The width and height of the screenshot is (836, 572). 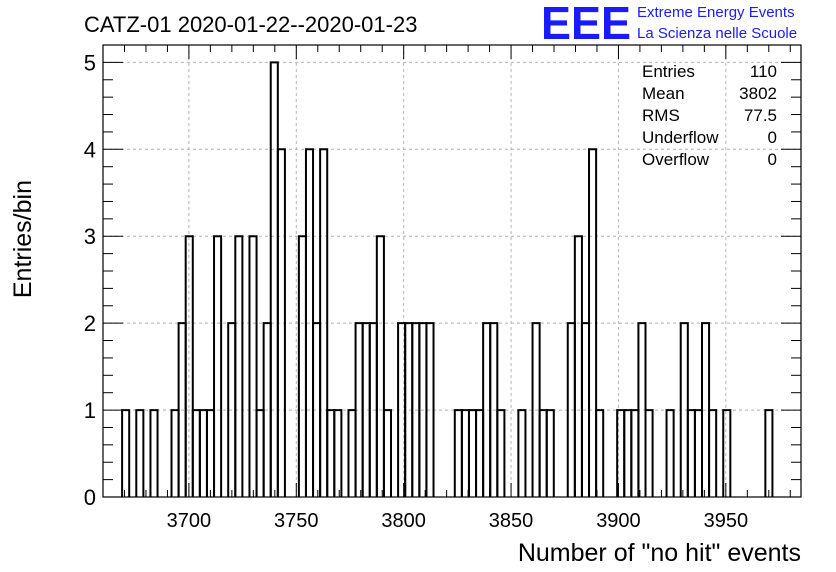 I want to click on stats-value: 110, so click(x=763, y=71).